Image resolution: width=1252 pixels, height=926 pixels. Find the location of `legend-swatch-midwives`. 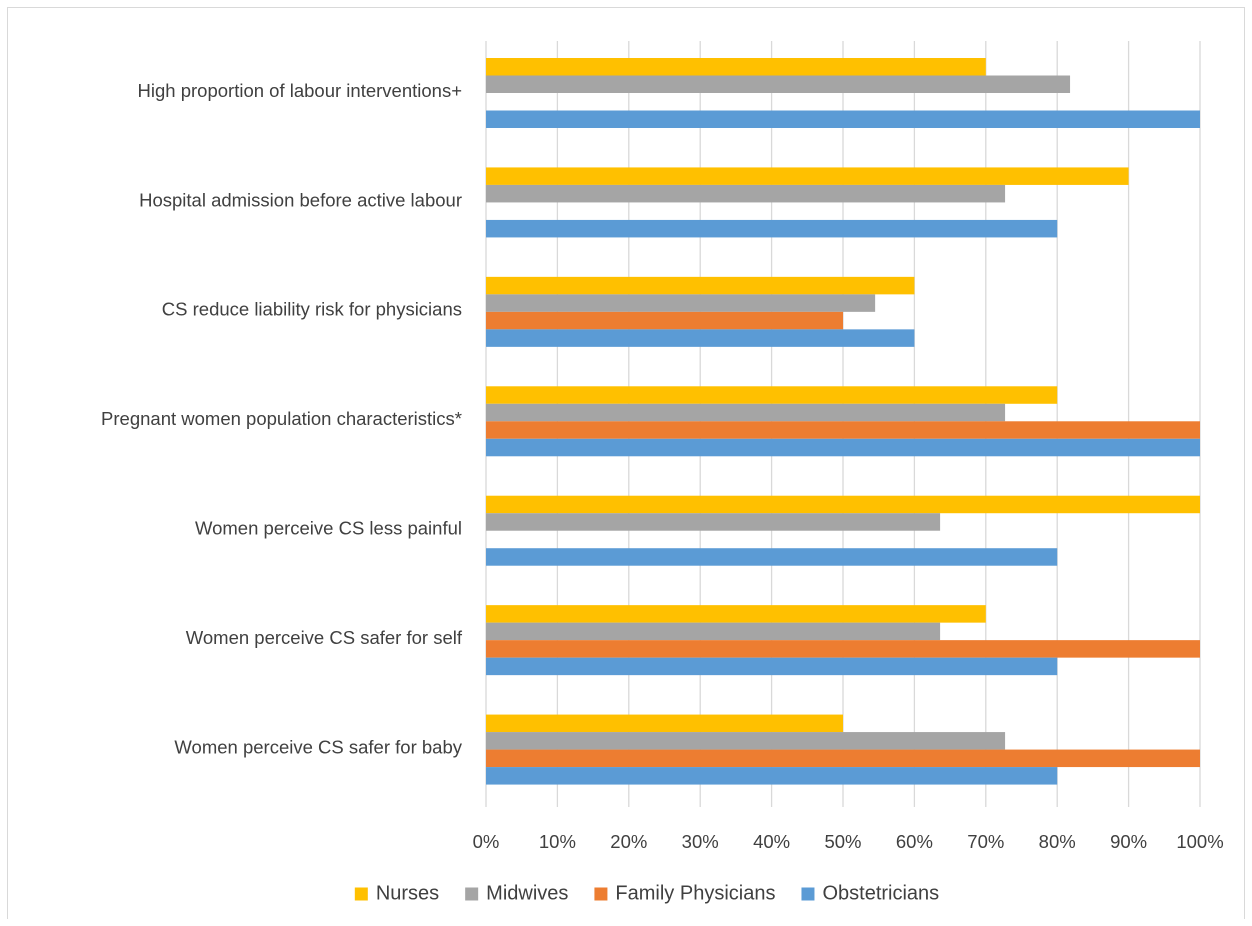

legend-swatch-midwives is located at coordinates (472, 894).